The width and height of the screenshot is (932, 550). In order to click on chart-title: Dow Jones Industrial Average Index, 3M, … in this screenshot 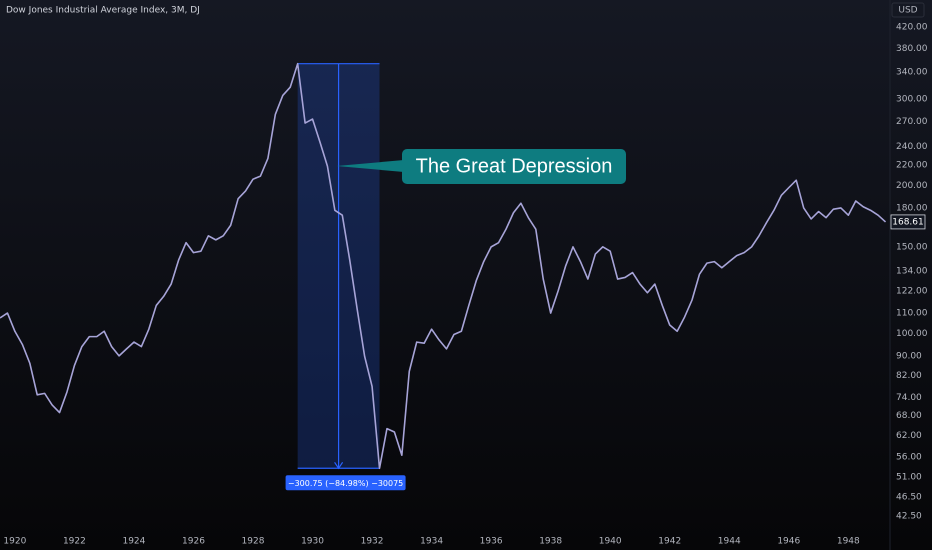, I will do `click(103, 11)`.